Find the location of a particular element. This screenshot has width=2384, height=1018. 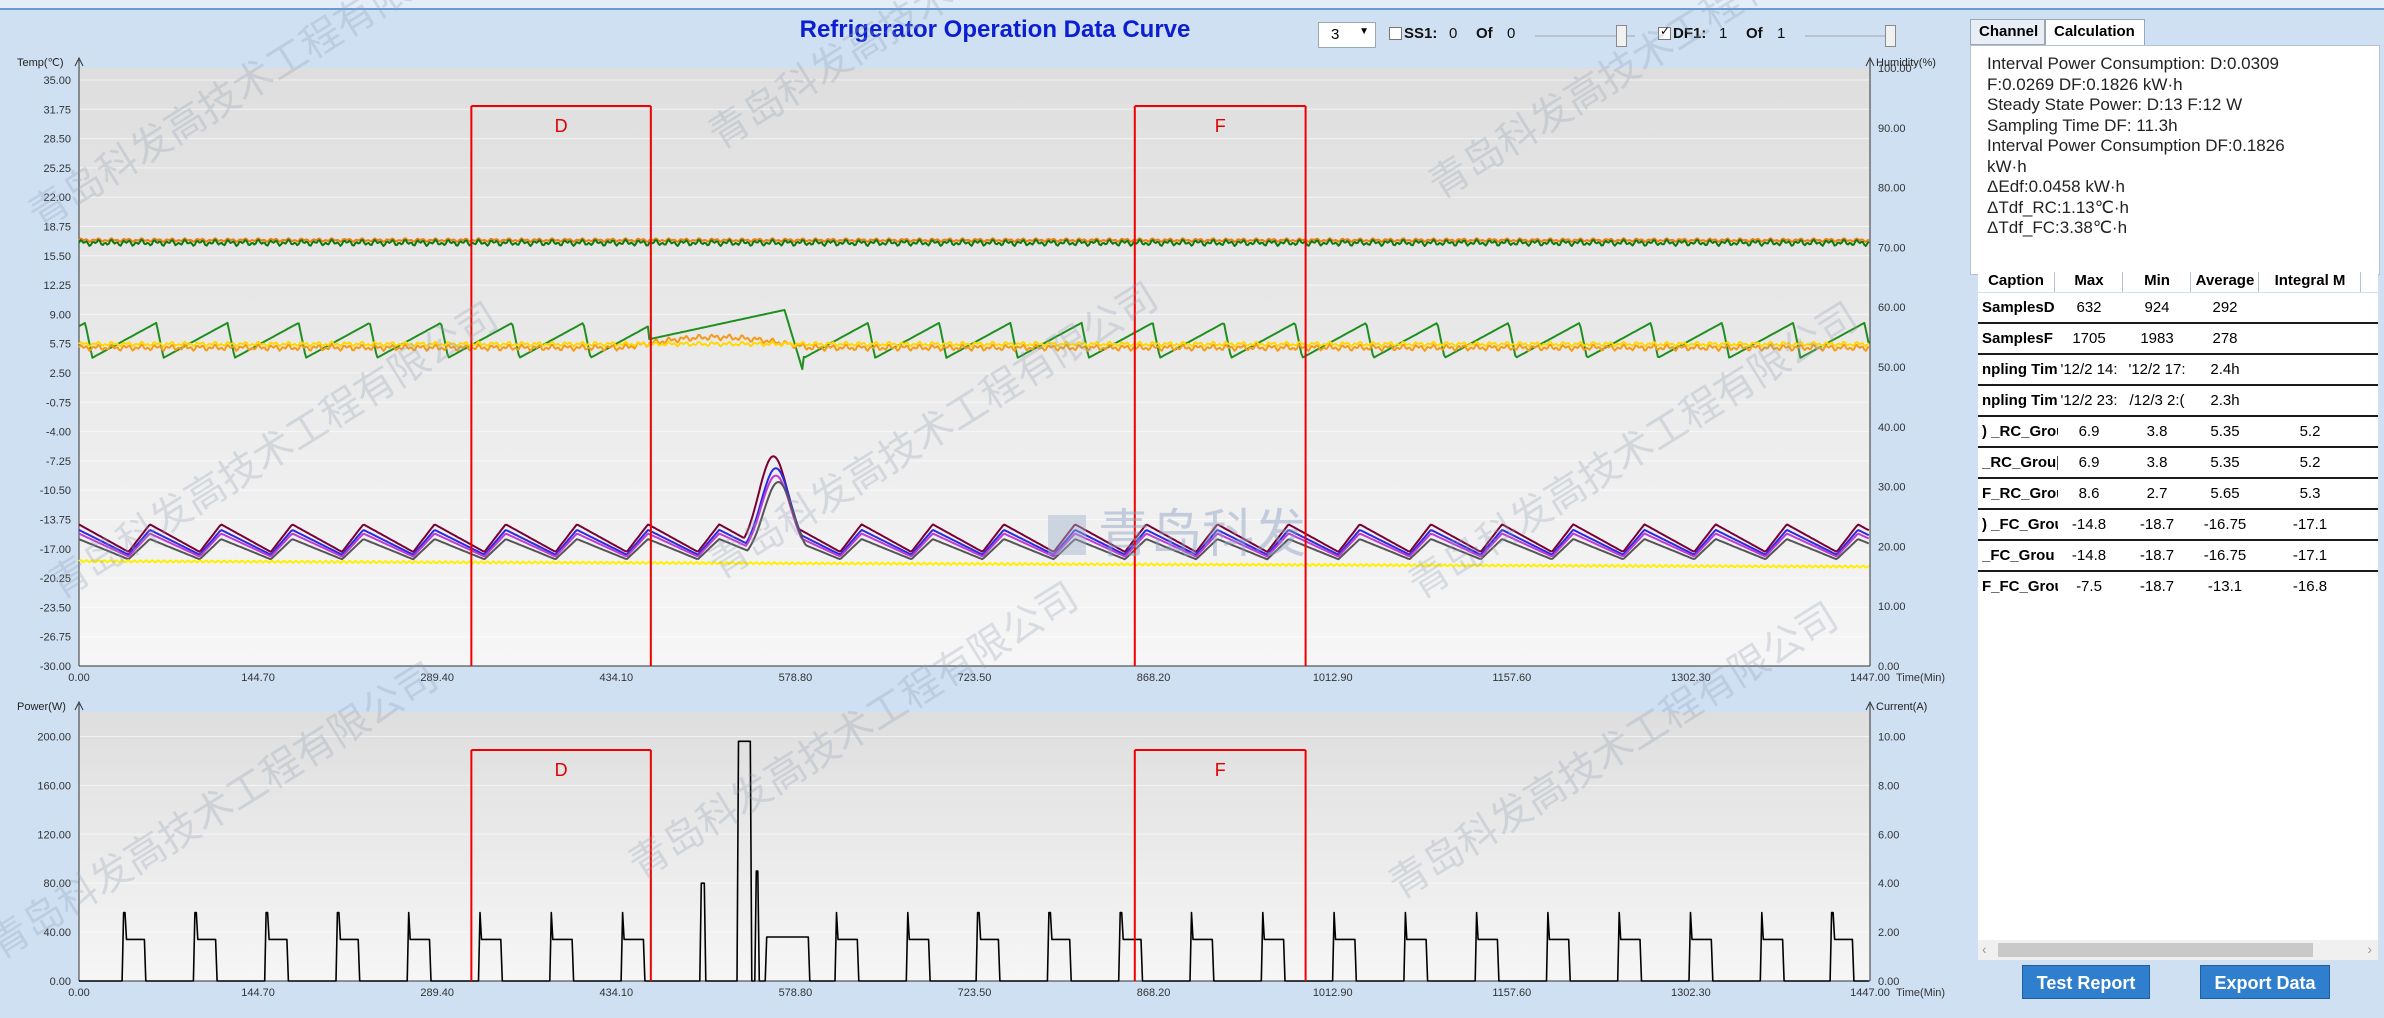

channel-count-value: 3 is located at coordinates (1335, 34).